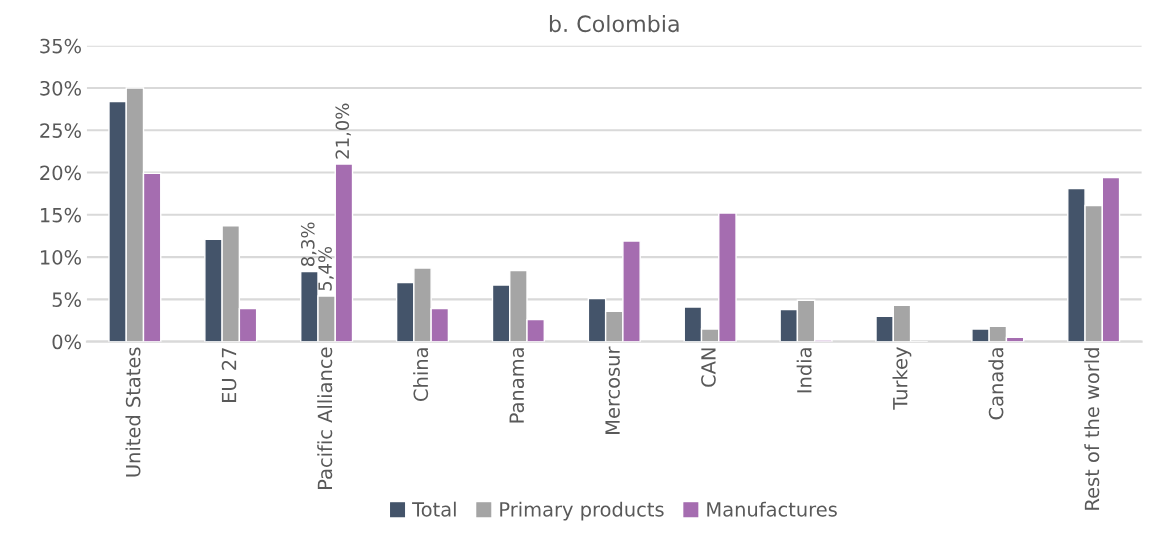 The image size is (1159, 538). I want to click on x-tick-label: China, so click(421, 374).